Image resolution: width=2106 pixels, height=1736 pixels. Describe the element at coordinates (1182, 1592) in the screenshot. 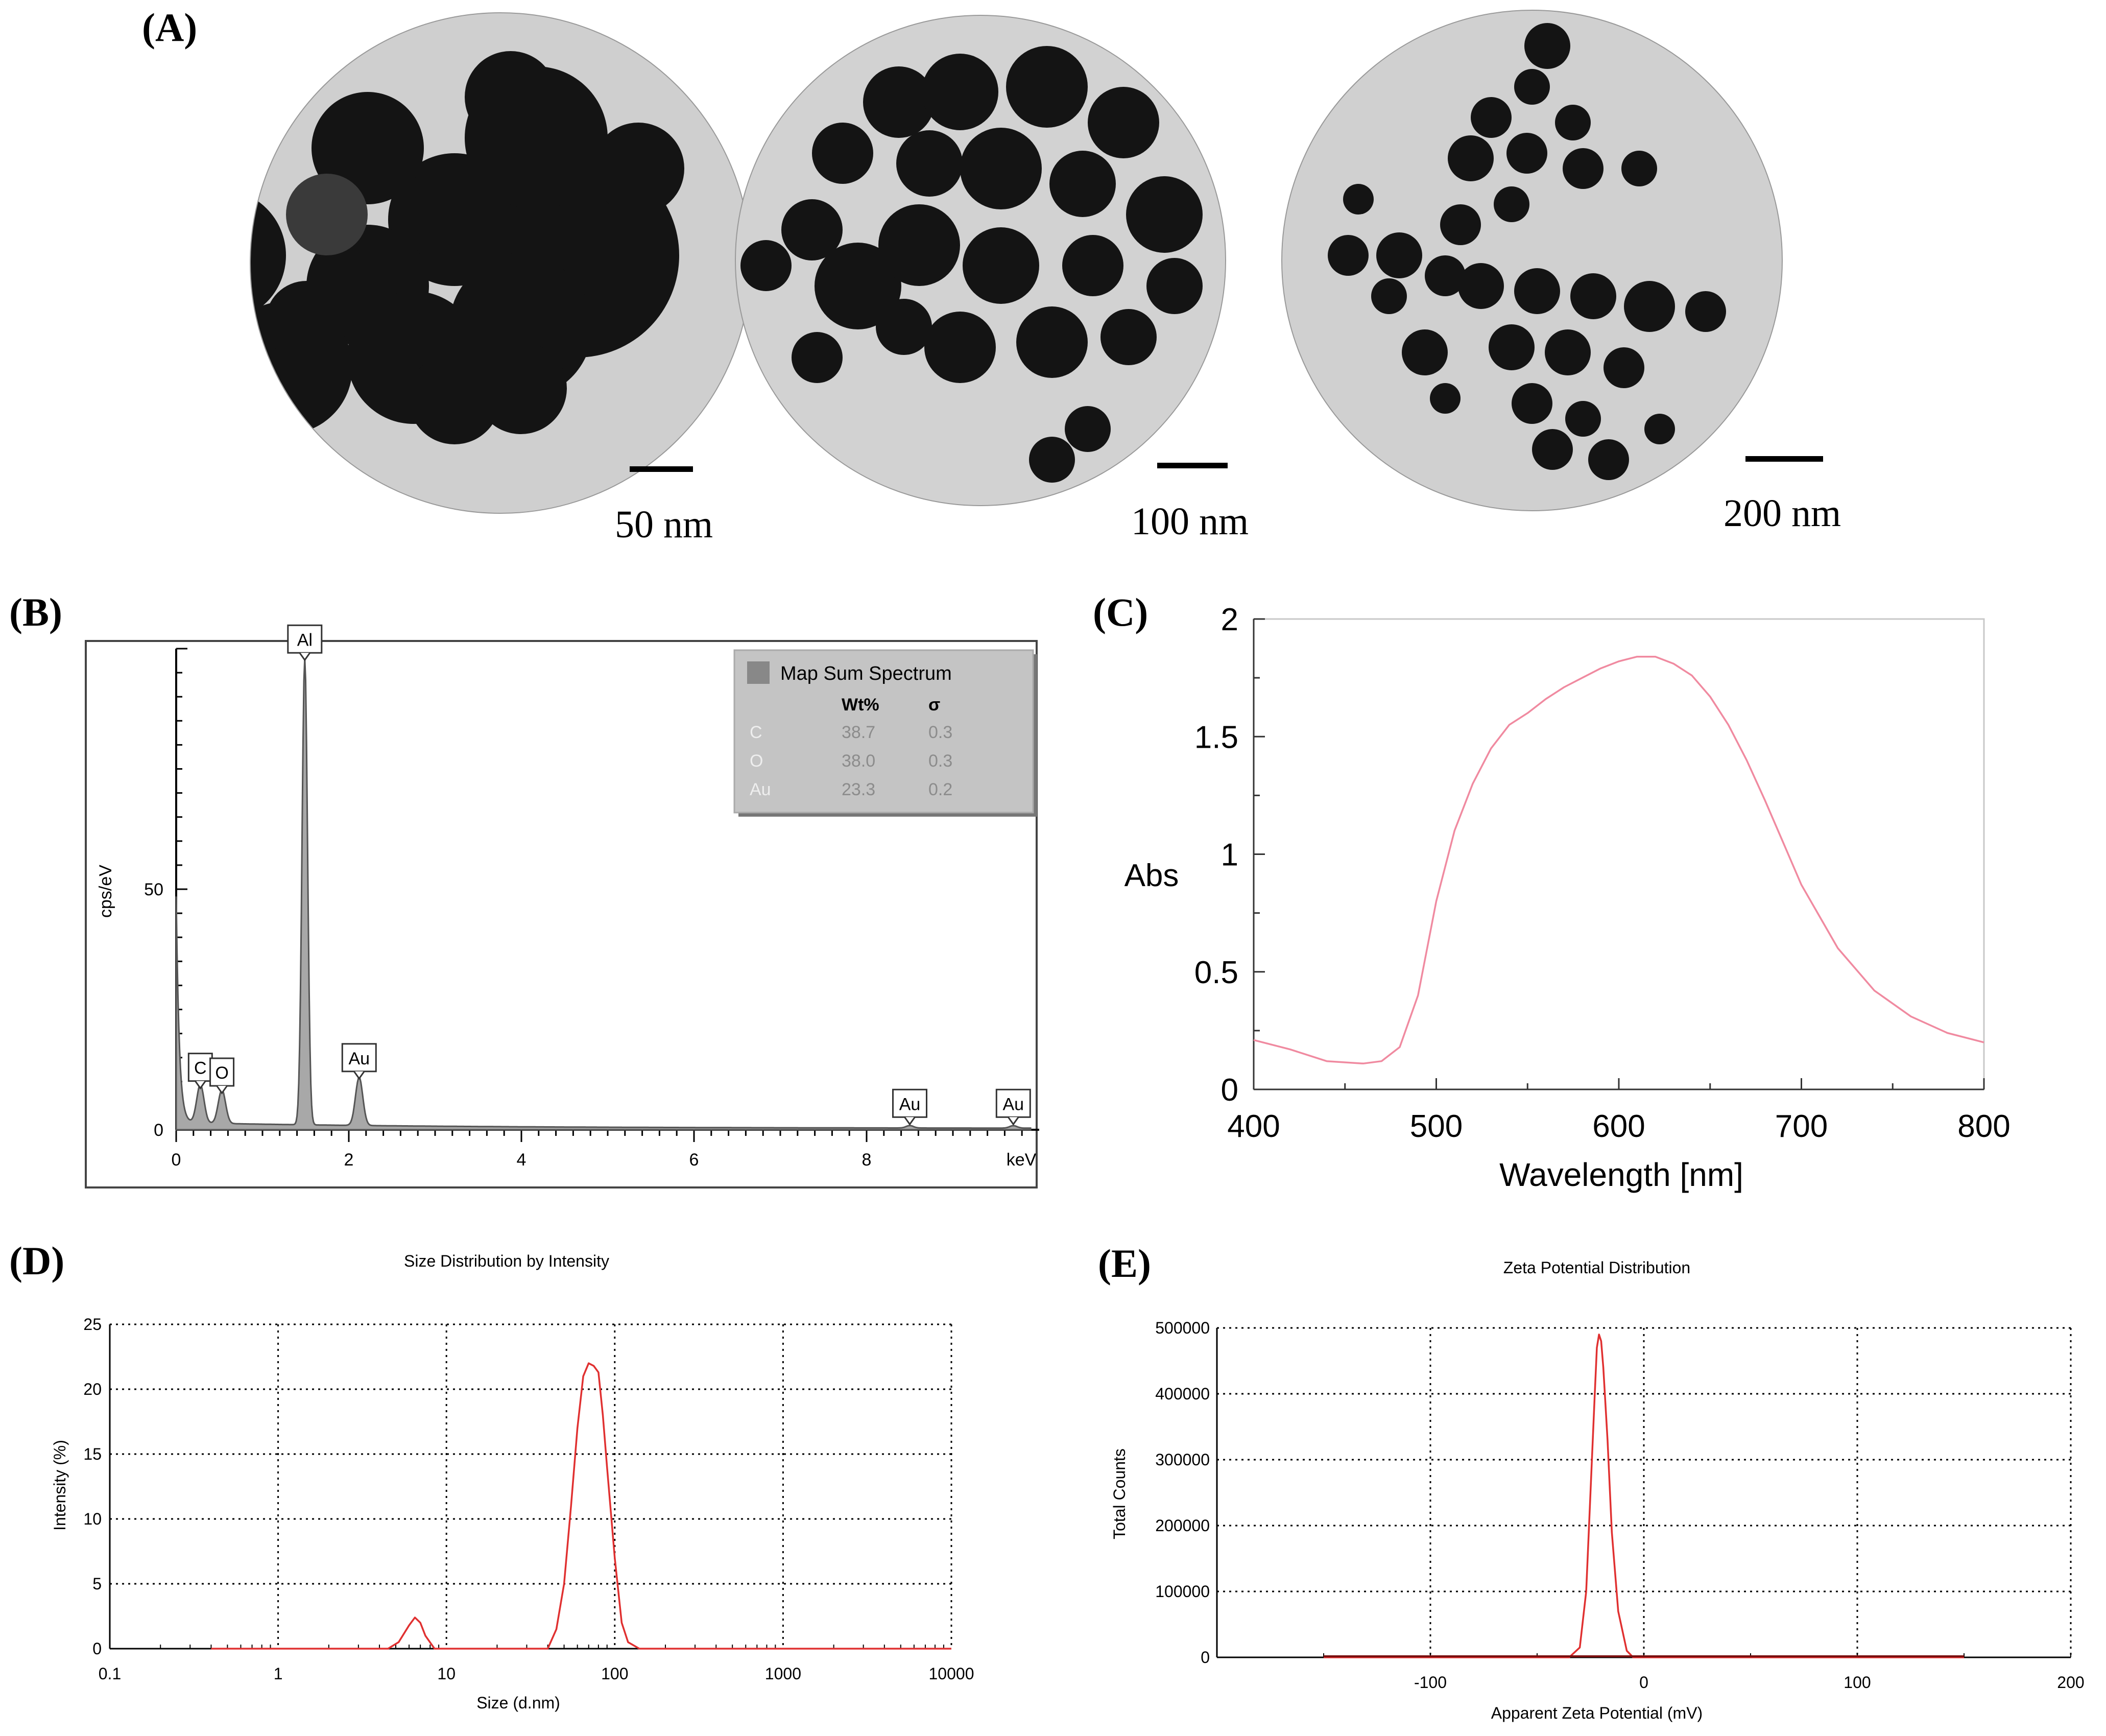

I see `chart-e-y-tick-label: 100000` at that location.